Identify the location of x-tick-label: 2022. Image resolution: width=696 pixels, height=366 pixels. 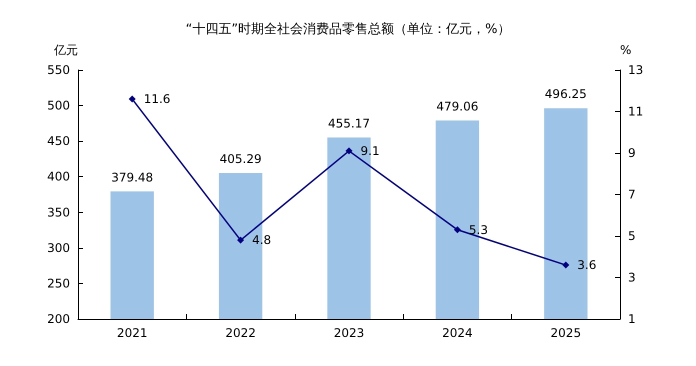
(240, 333).